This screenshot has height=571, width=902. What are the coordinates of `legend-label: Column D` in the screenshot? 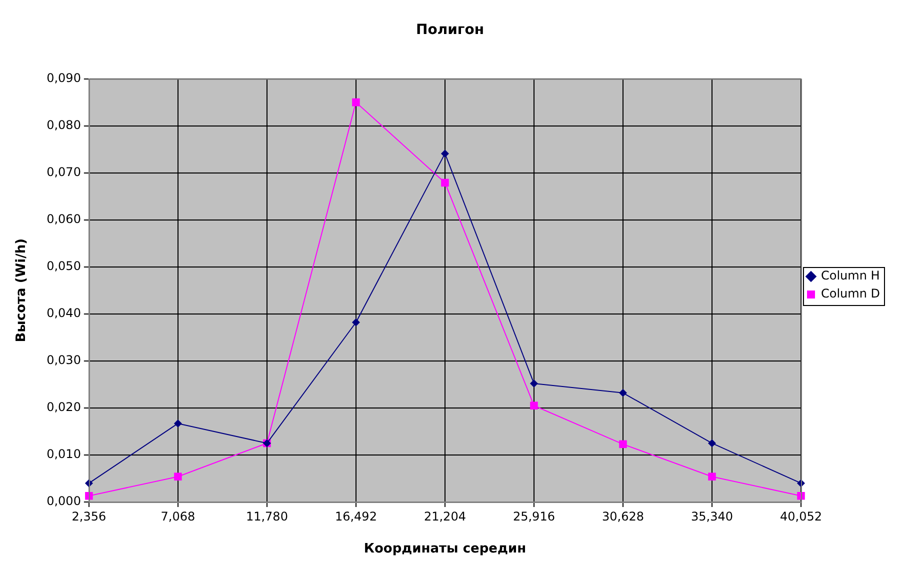 It's located at (850, 293).